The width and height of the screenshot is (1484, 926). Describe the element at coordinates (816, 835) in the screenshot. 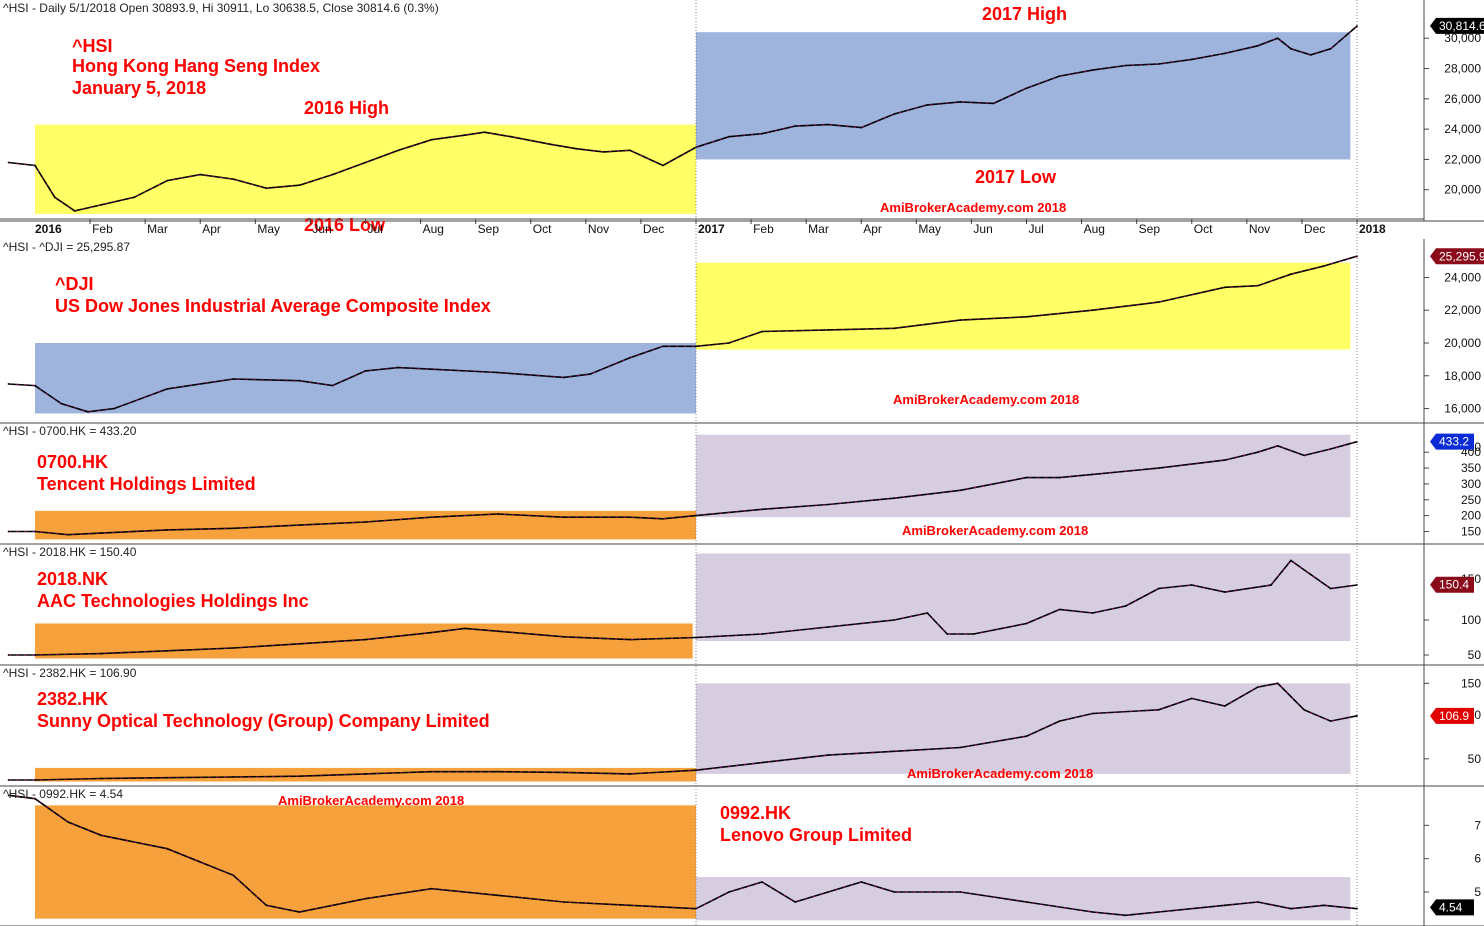

I see `annotation-line: Lenovo Group Limited` at that location.